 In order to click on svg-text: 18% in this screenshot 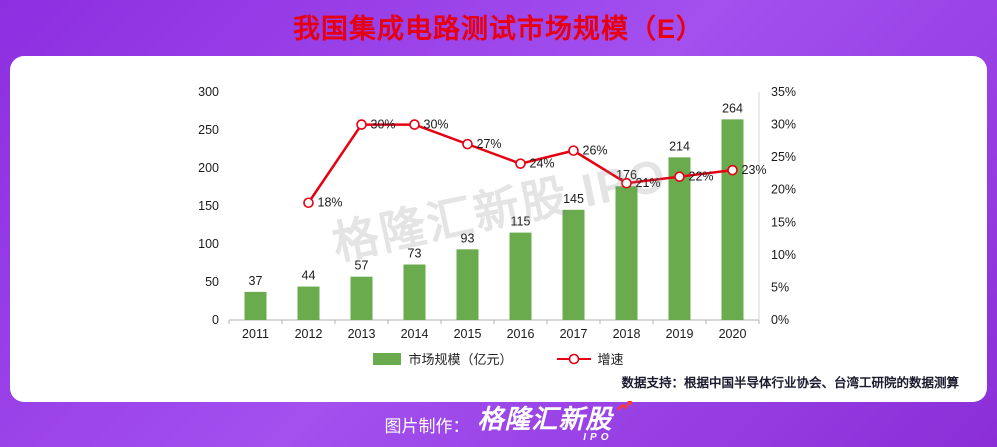, I will do `click(329, 203)`.